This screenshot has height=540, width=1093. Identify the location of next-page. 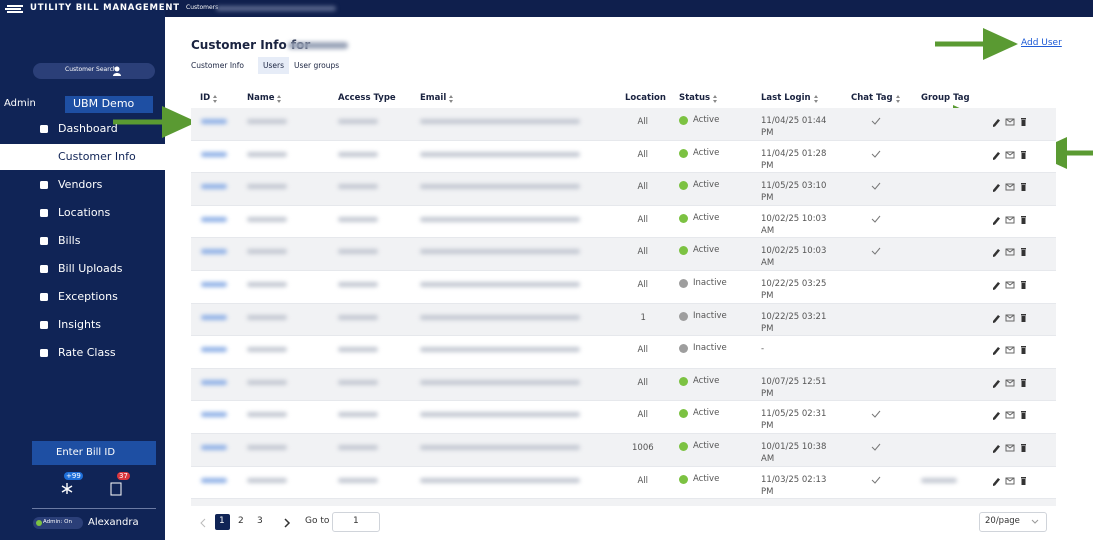
(287, 523).